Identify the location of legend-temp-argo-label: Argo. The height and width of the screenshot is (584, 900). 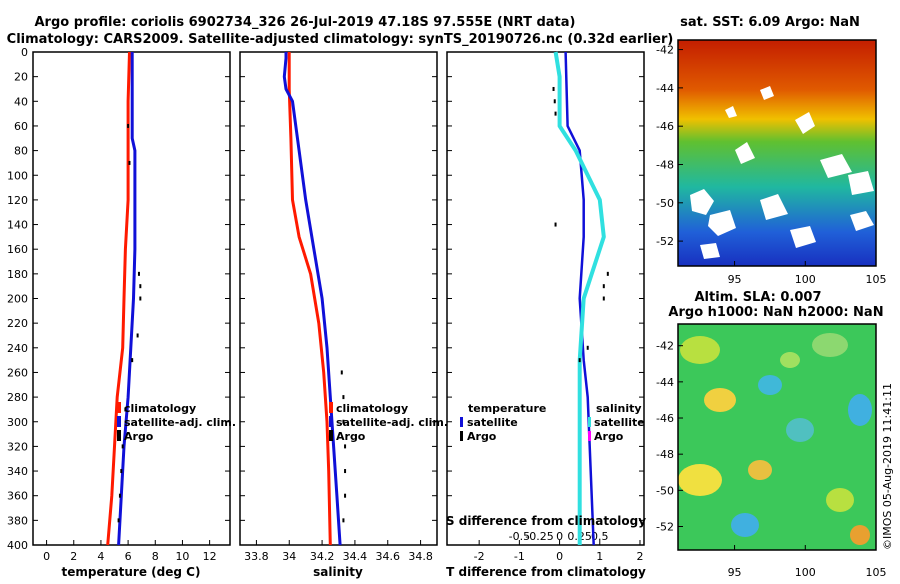
(482, 436).